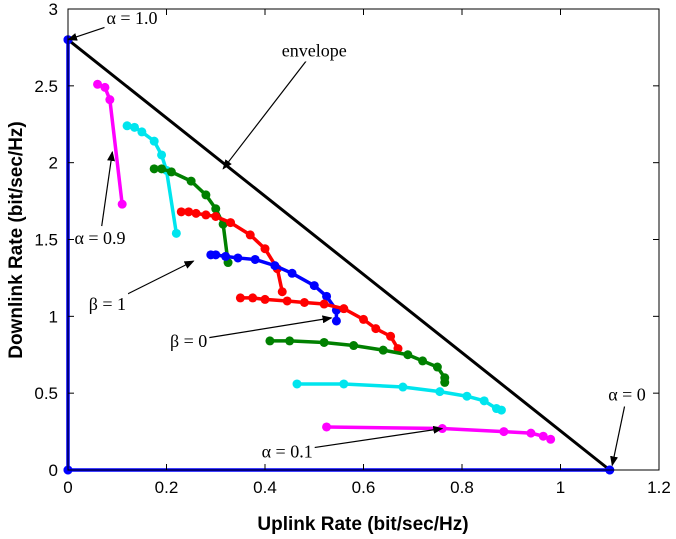 The height and width of the screenshot is (539, 676). I want to click on y-axis-label: Downlink Rate (bit/sec/Hz), so click(16, 240).